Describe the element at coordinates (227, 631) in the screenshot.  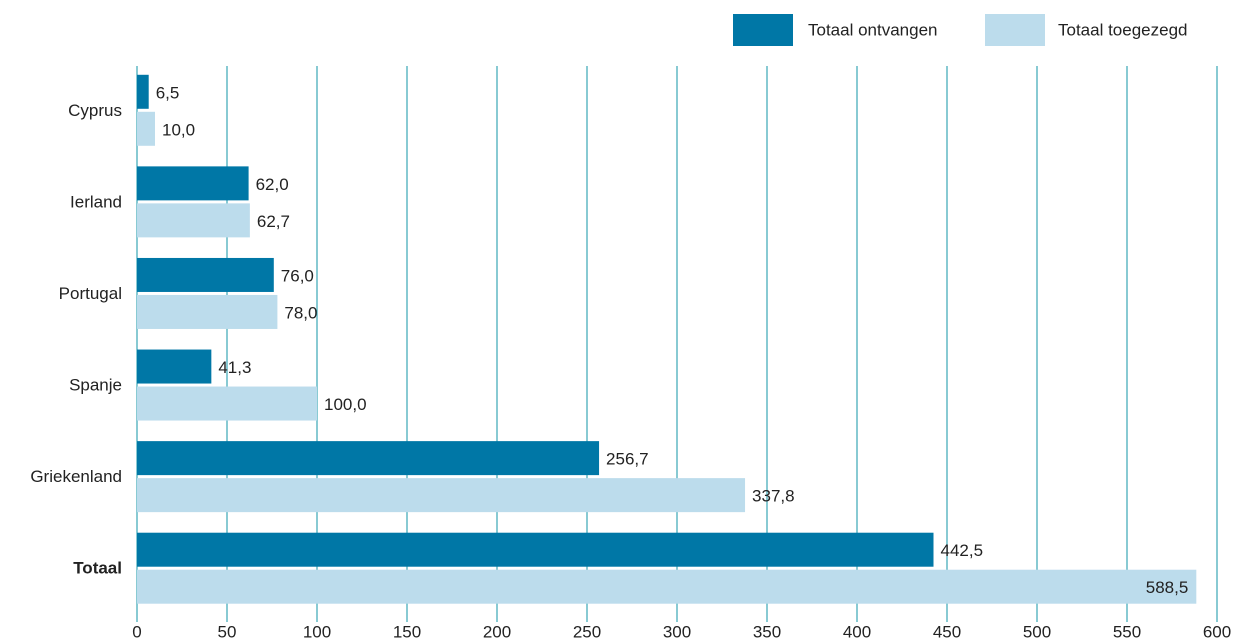
I see `x-tick-label: 50` at that location.